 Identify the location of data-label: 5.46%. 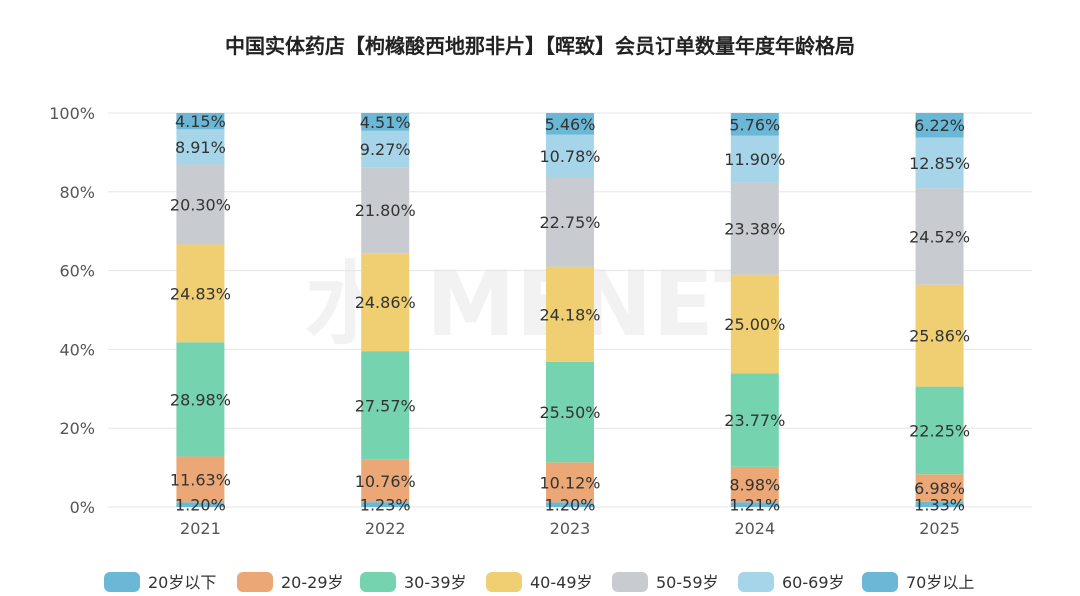
(570, 124).